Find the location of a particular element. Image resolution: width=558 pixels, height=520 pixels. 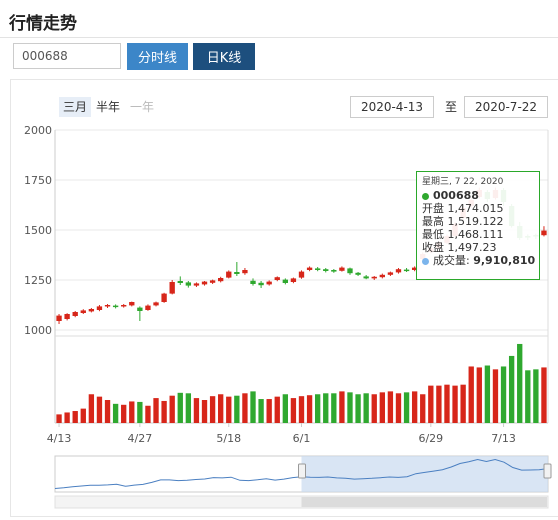

y-tick-label: 1500 is located at coordinates (38, 230).